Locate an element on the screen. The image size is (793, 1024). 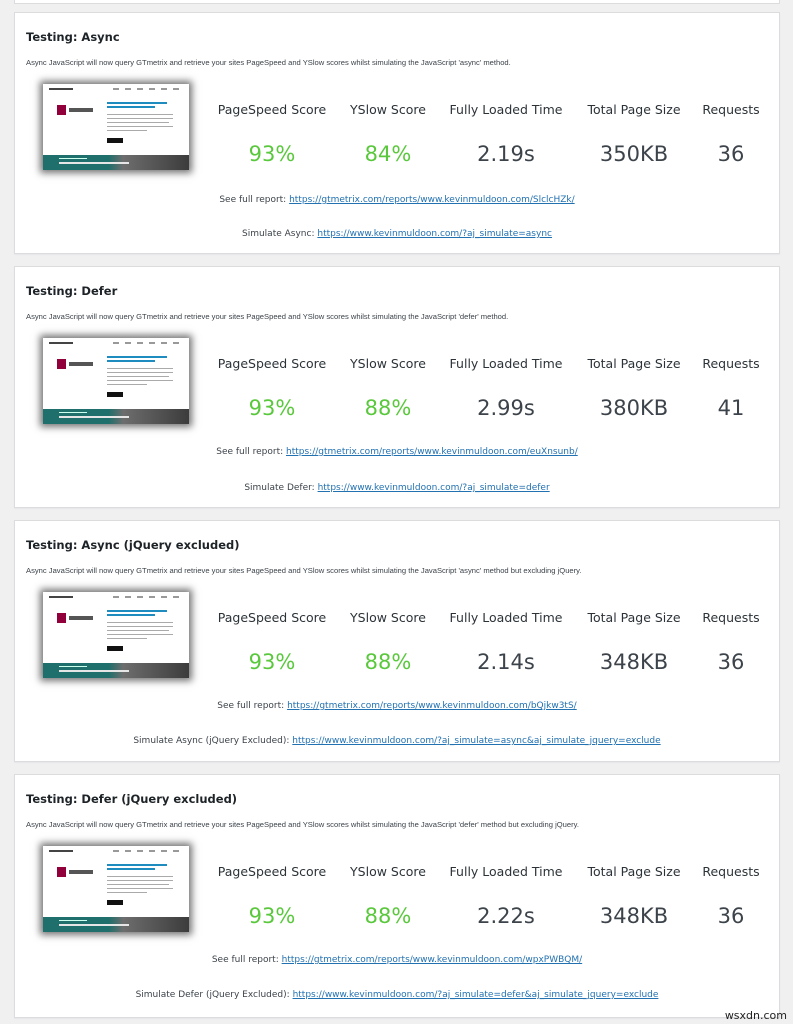
watermark: wsxdn.com is located at coordinates (755, 1015).